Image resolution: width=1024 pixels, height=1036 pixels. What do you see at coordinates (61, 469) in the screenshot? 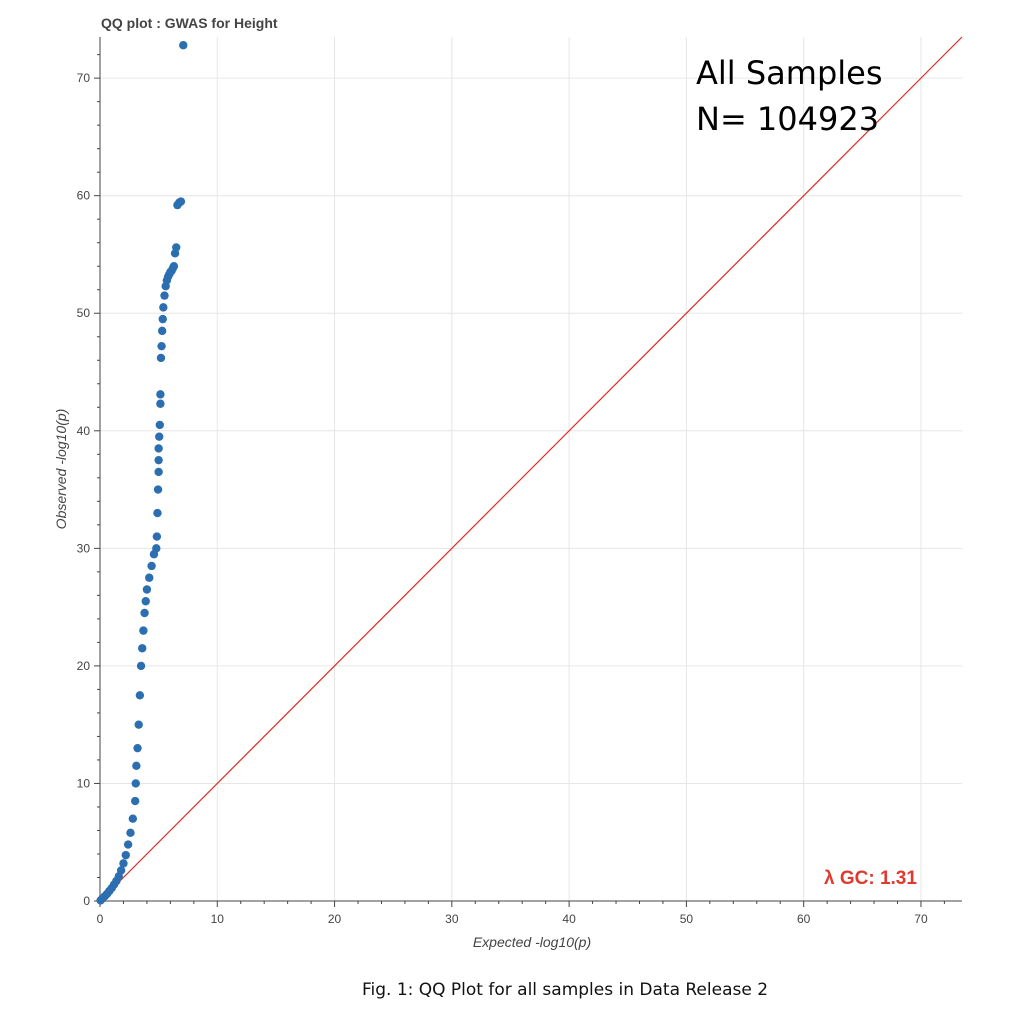
I see `y-axis-label: Observed -log10(p)` at bounding box center [61, 469].